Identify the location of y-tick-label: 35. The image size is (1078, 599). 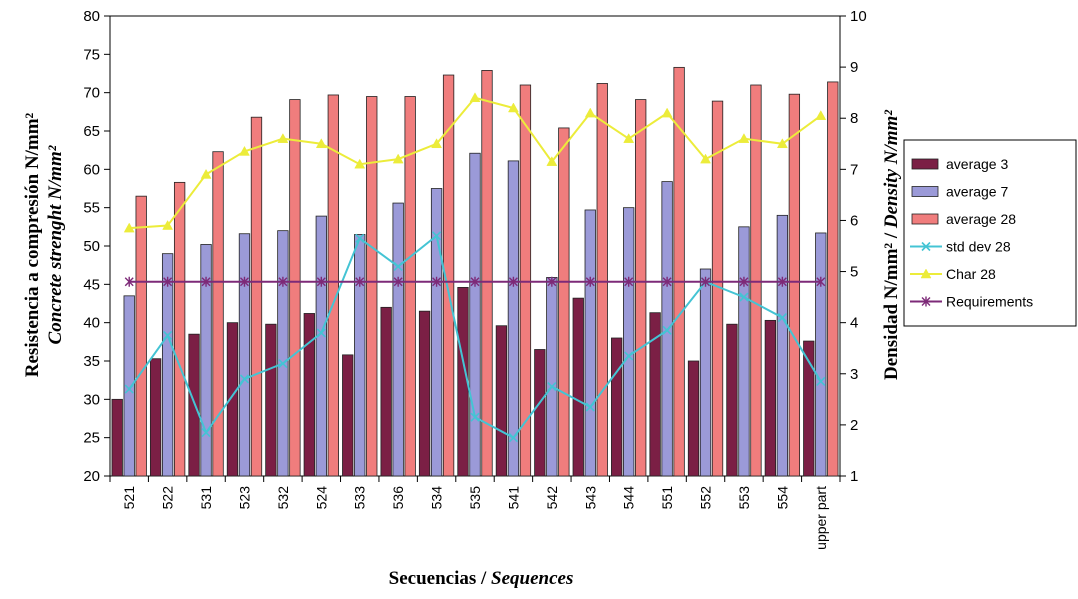
(91, 361).